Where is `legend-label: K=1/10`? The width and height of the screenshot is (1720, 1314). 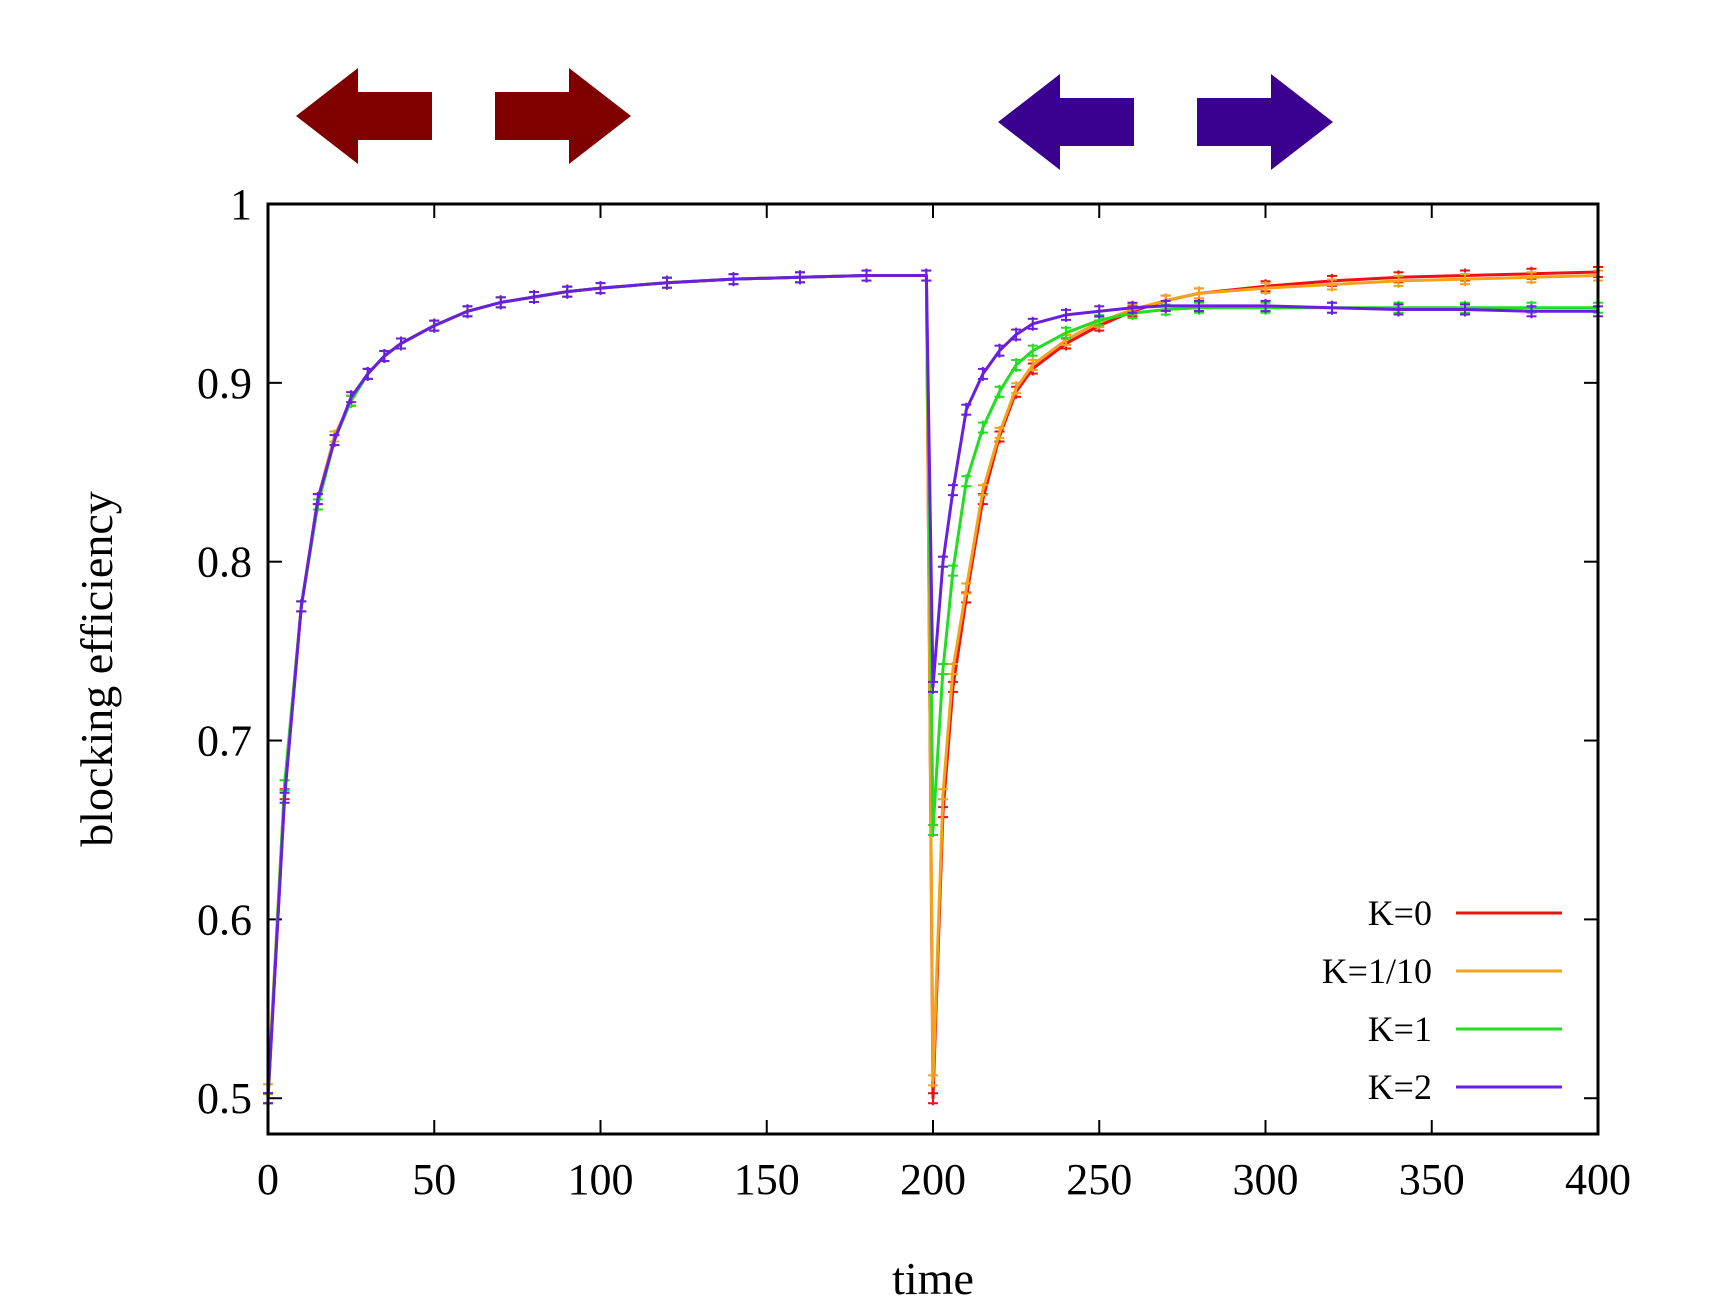
legend-label: K=1/10 is located at coordinates (1377, 971).